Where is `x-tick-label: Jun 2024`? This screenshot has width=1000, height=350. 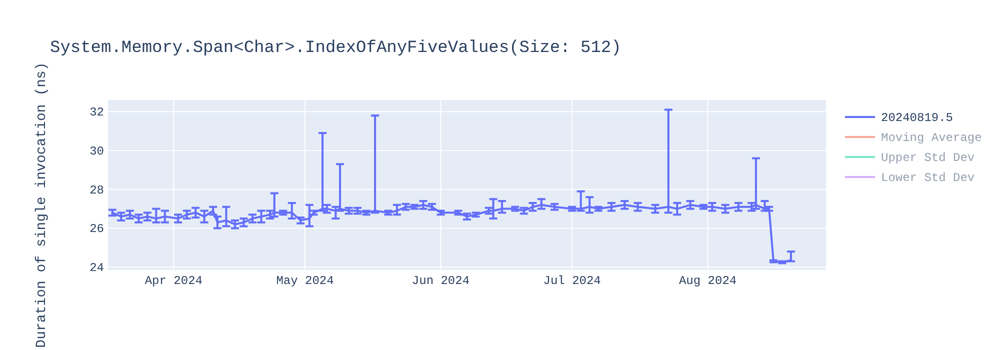 x-tick-label: Jun 2024 is located at coordinates (441, 281).